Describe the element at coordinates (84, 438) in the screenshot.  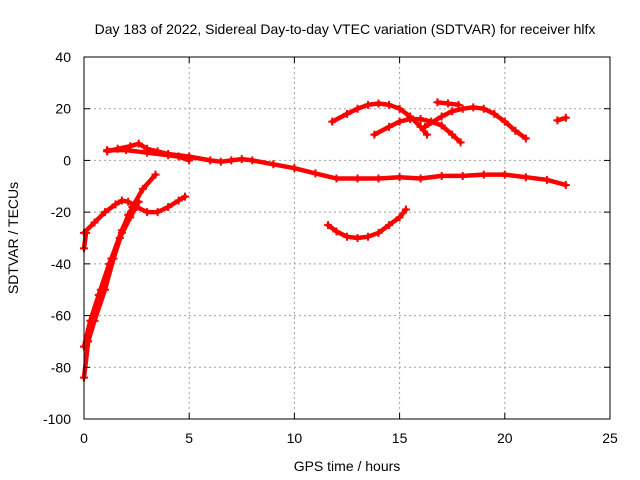
I see `x-tick-label: 0` at that location.